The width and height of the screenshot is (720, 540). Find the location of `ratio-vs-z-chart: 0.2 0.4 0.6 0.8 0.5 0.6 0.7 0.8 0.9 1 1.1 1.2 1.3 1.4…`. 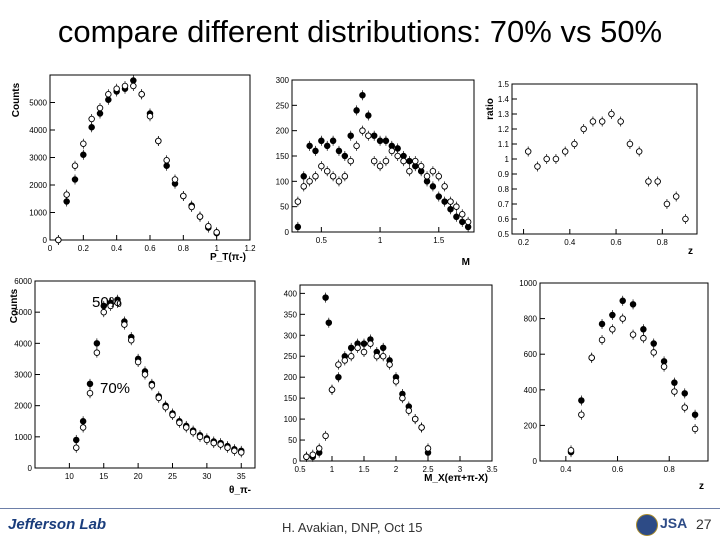

ratio-vs-z-chart: 0.2 0.4 0.6 0.8 0.5 0.6 0.7 0.8 0.9 1 1.1 1.2 1.3 1.4… is located at coordinates (591, 168).